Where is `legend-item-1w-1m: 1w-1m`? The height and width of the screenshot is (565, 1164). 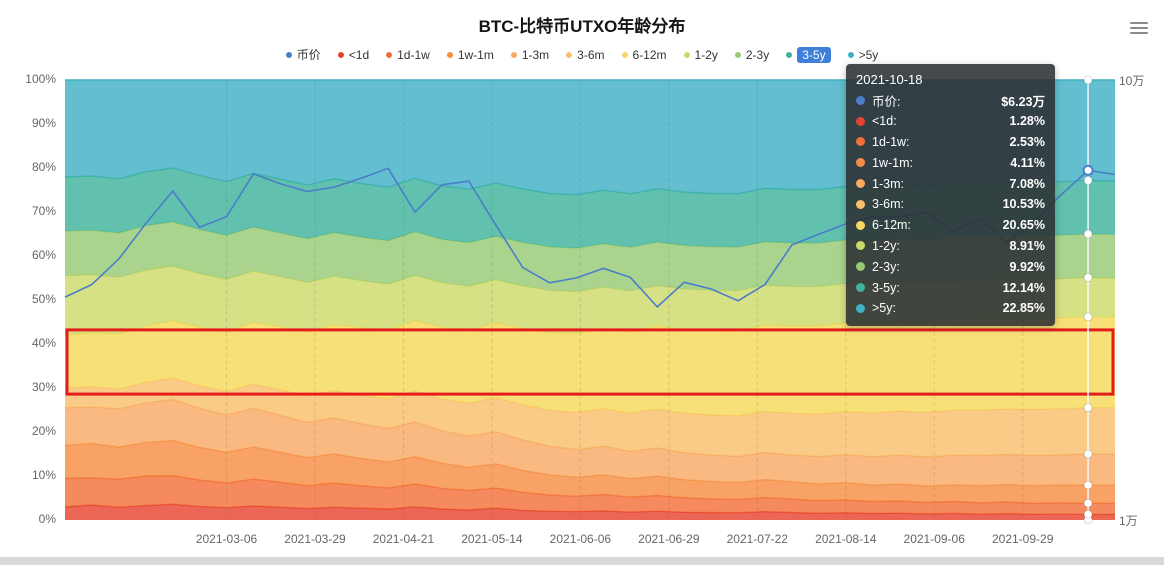
legend-item-1w-1m: 1w-1m is located at coordinates (470, 55).